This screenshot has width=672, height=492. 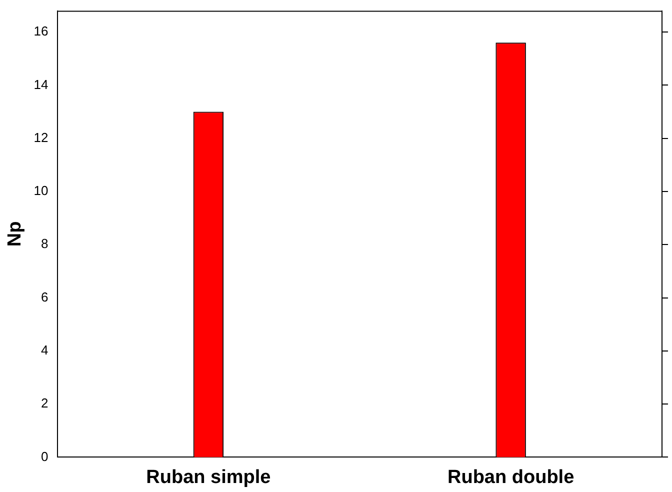 What do you see at coordinates (41, 31) in the screenshot?
I see `y-tick-label: 16` at bounding box center [41, 31].